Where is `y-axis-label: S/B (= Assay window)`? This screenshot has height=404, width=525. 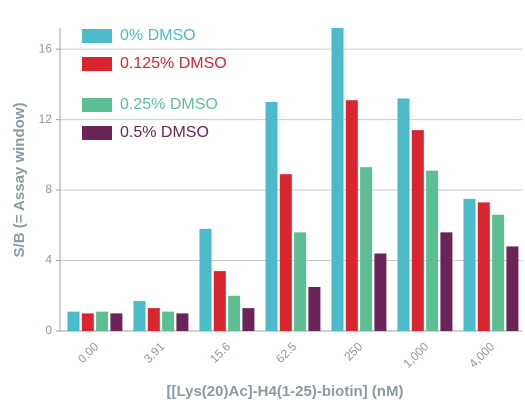
y-axis-label: S/B (= Assay window) is located at coordinates (19, 180).